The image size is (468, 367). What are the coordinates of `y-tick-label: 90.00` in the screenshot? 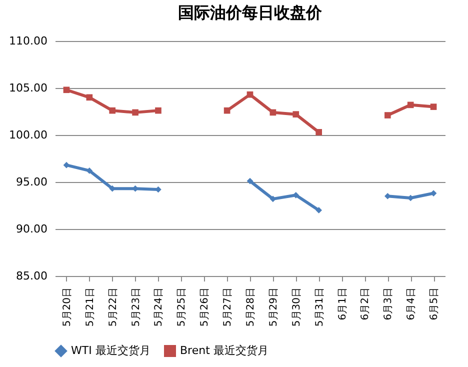 It's located at (32, 229).